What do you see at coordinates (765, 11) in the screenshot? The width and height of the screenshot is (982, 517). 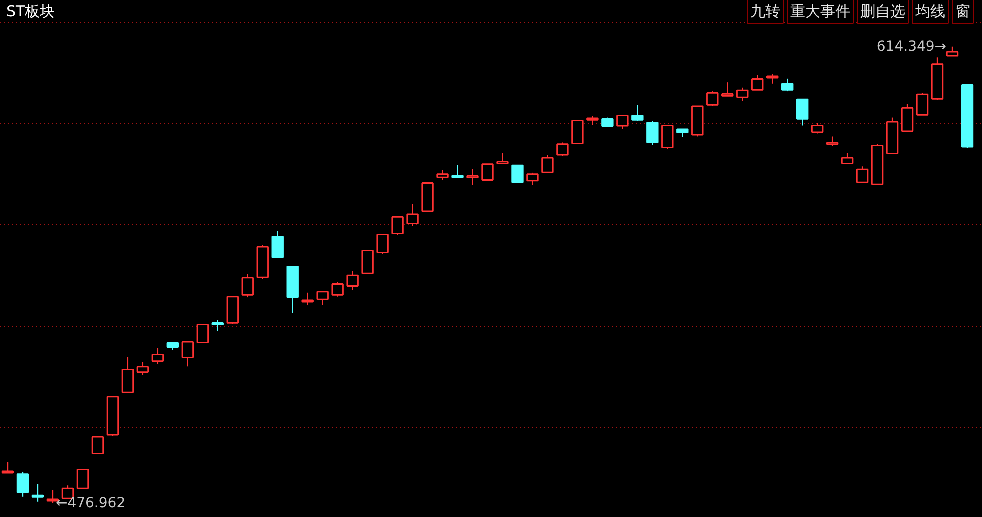 I see `annotation: 九转` at bounding box center [765, 11].